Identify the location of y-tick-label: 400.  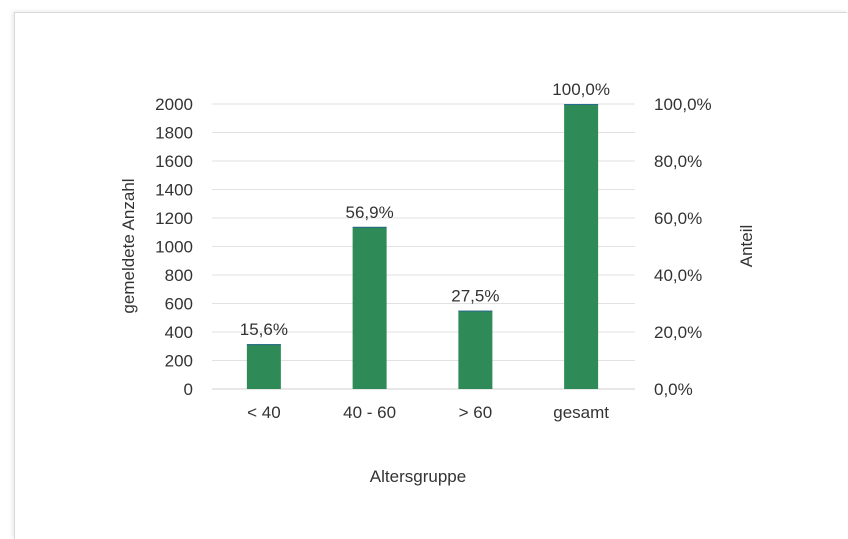
(179, 332).